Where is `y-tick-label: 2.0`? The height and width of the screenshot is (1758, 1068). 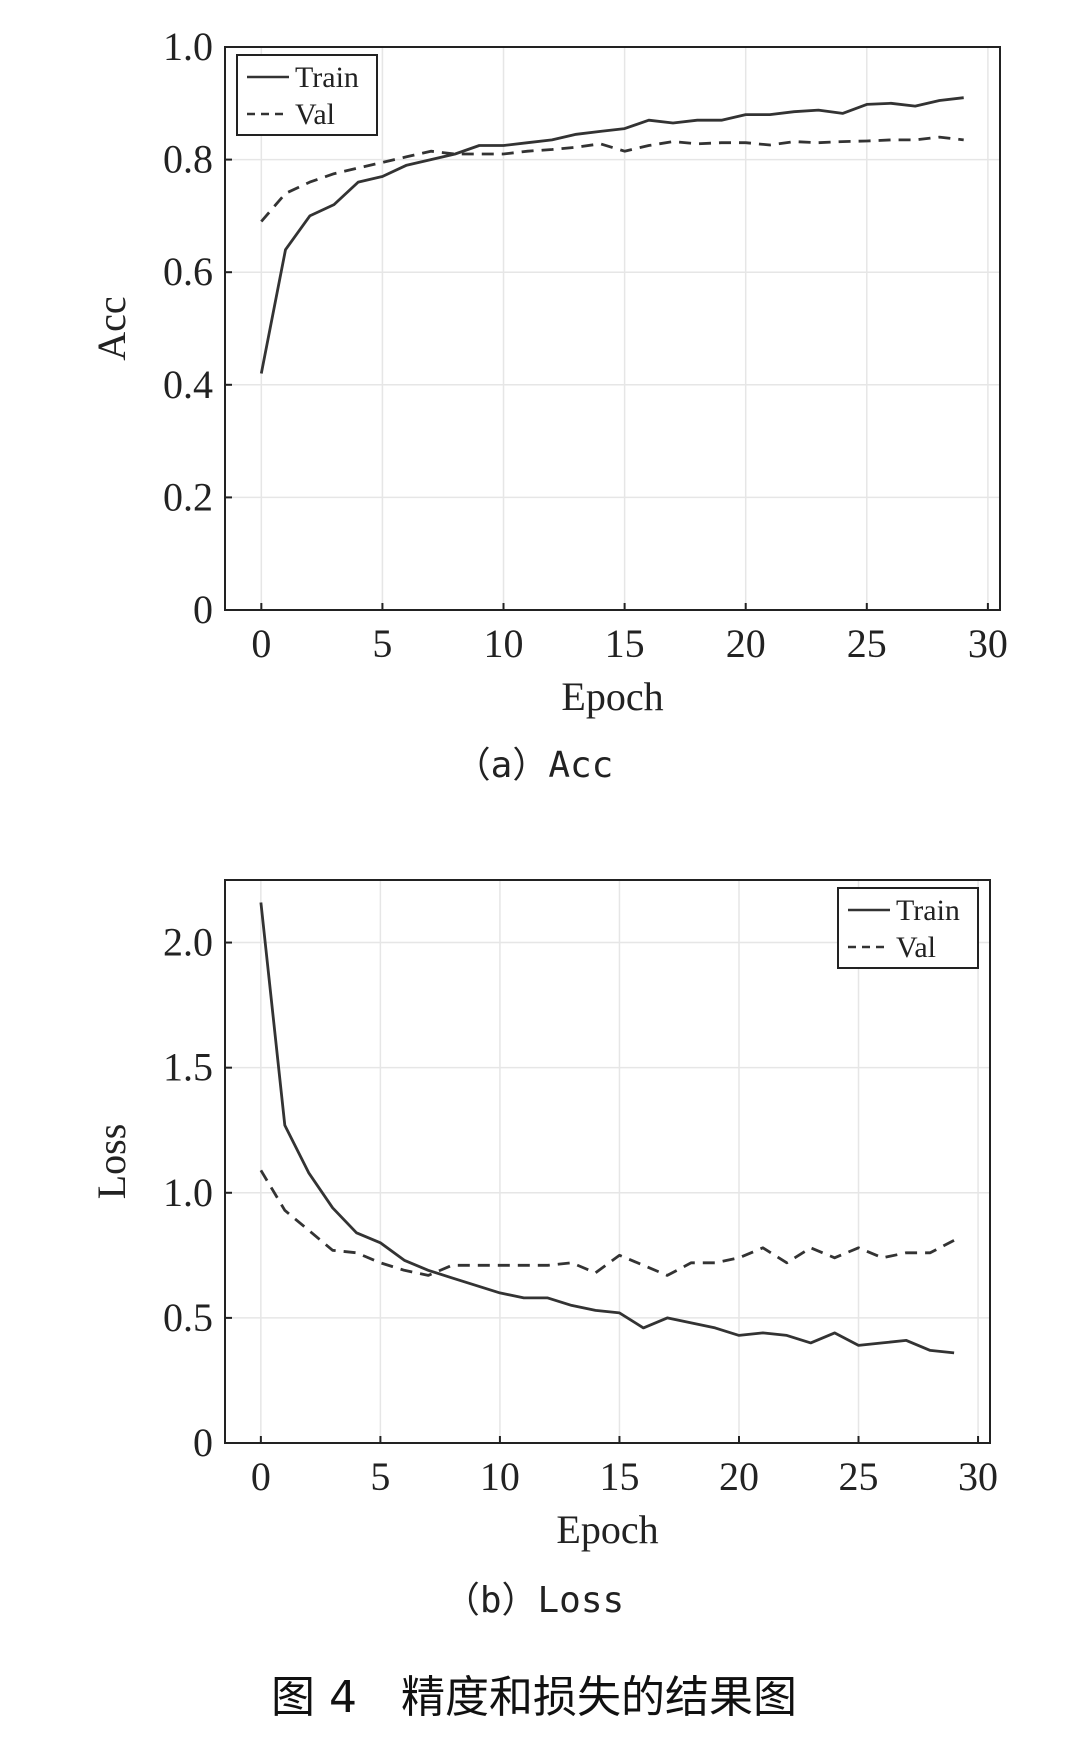 y-tick-label: 2.0 is located at coordinates (188, 942).